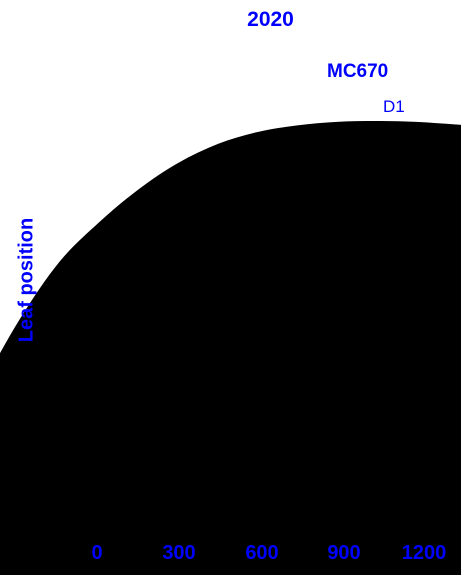 Image resolution: width=461 pixels, height=575 pixels. What do you see at coordinates (26, 280) in the screenshot?
I see `y-axis-label: Leaf position` at bounding box center [26, 280].